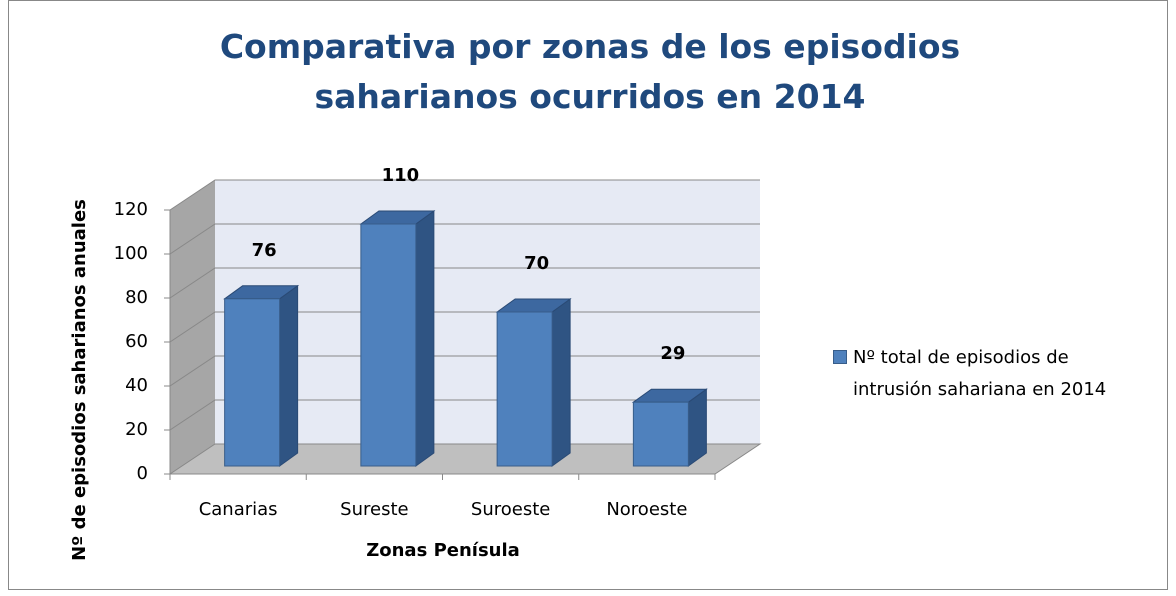 This screenshot has height=596, width=1176. I want to click on x-tick-label: Suroeste, so click(510, 509).